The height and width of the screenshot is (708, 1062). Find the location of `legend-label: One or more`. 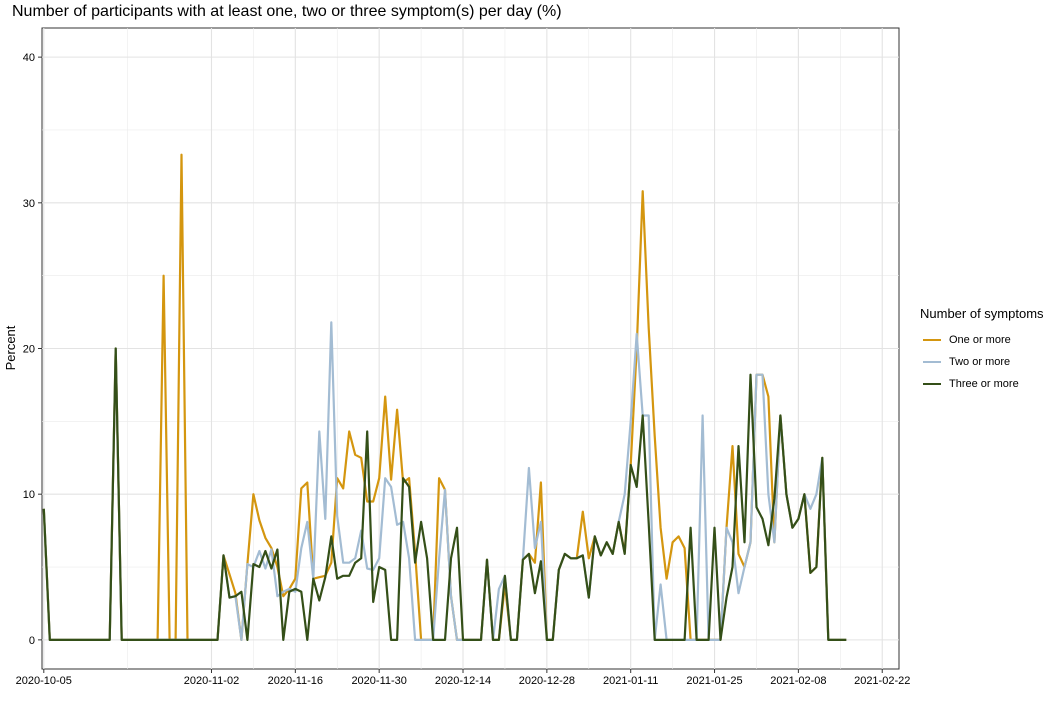

legend-label: One or more is located at coordinates (980, 340).